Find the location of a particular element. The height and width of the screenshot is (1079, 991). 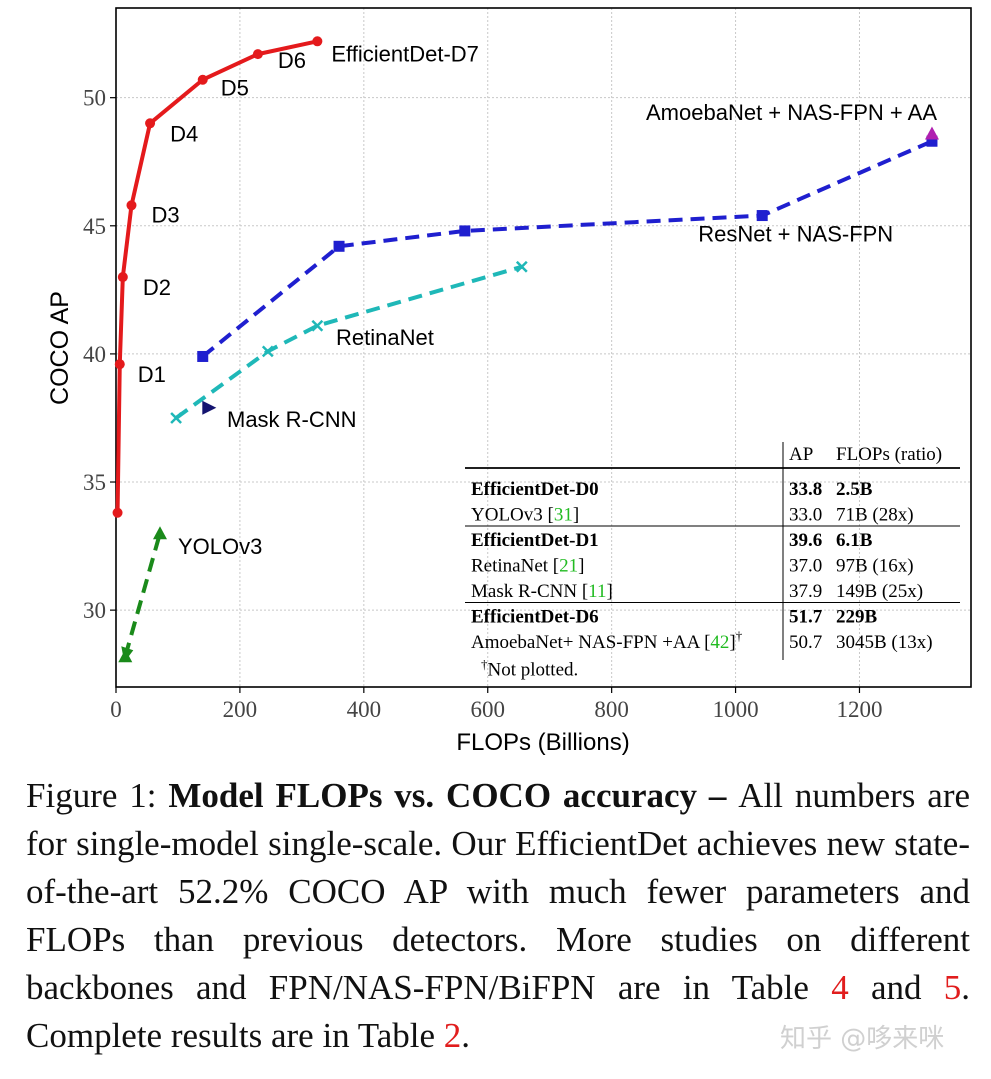

inset-model-name: Mask R-CNN [ is located at coordinates (529, 591).